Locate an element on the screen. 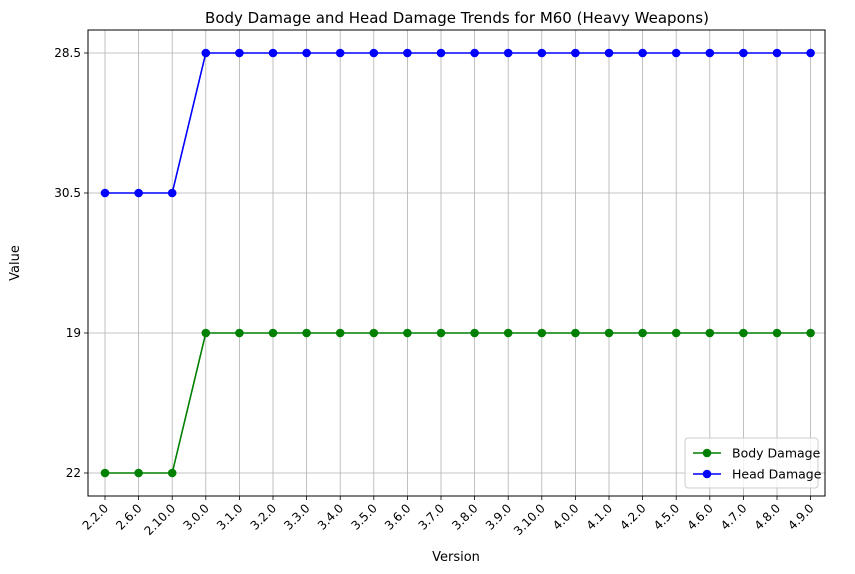  legend-box is located at coordinates (751, 463).